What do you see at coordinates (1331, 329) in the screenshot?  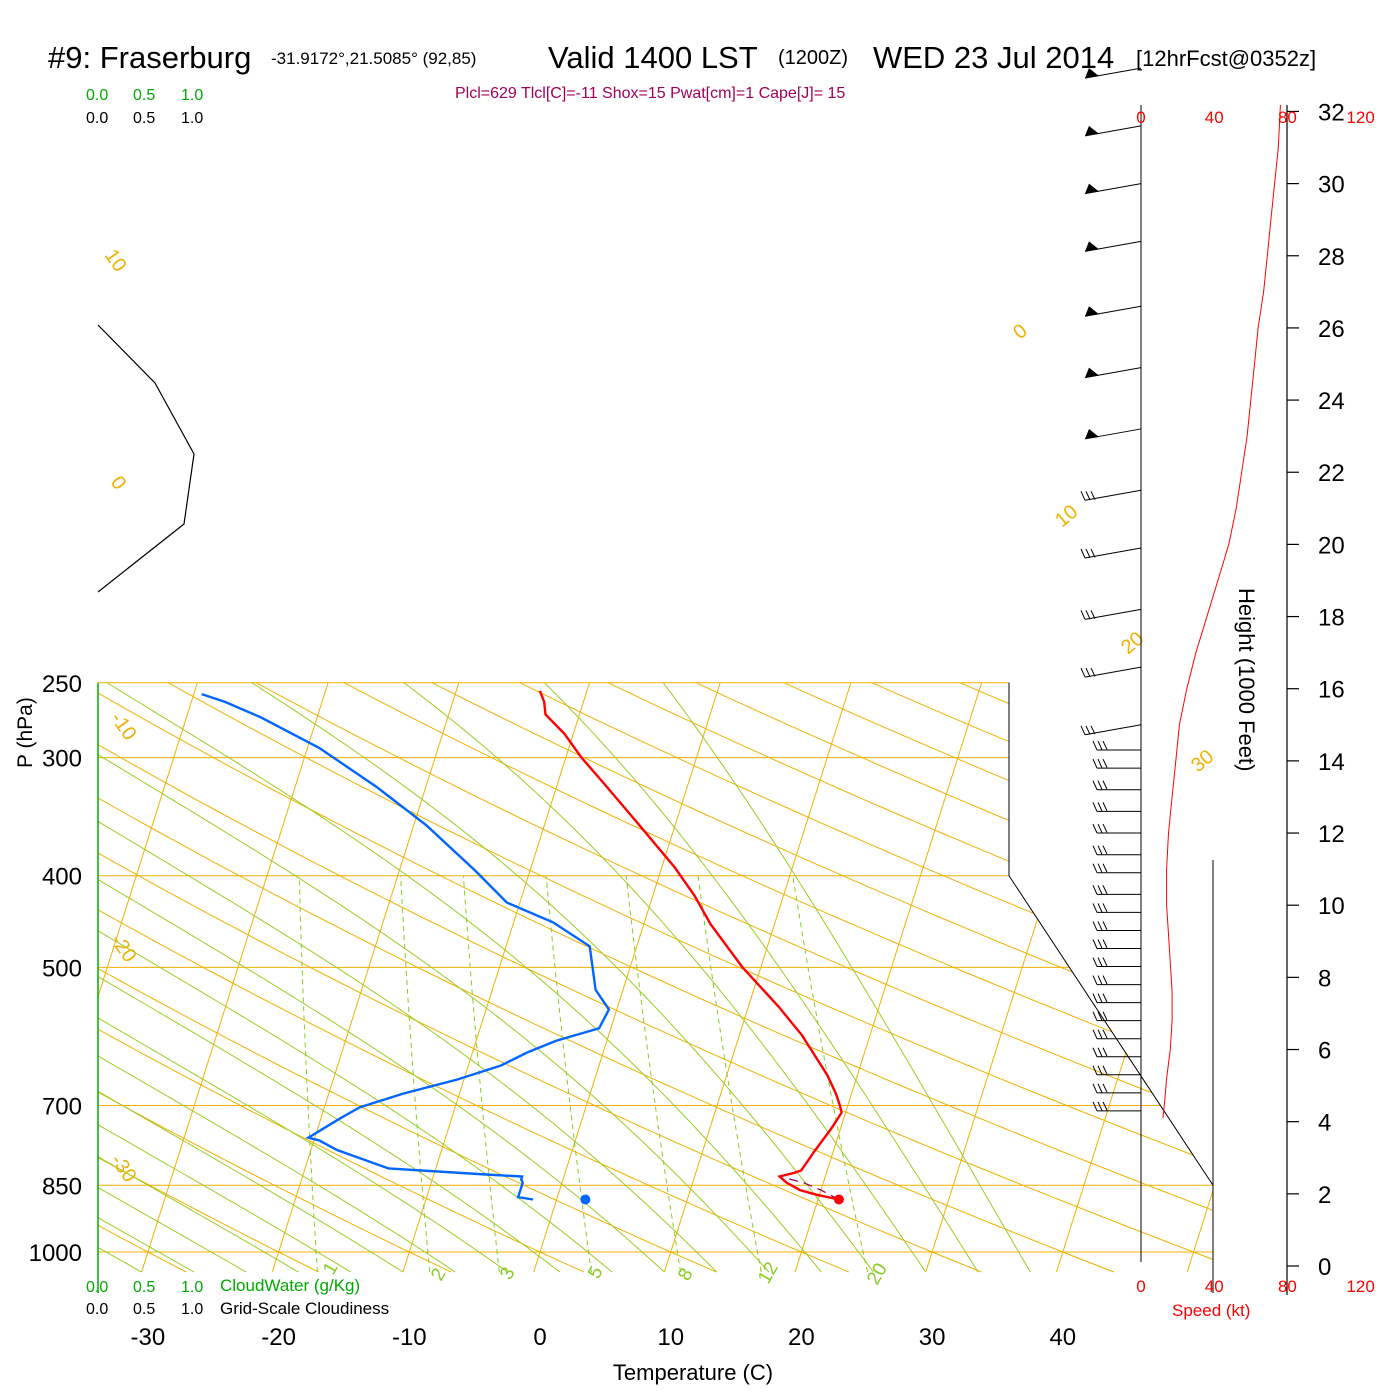 I see `height-tick-label: 26` at bounding box center [1331, 329].